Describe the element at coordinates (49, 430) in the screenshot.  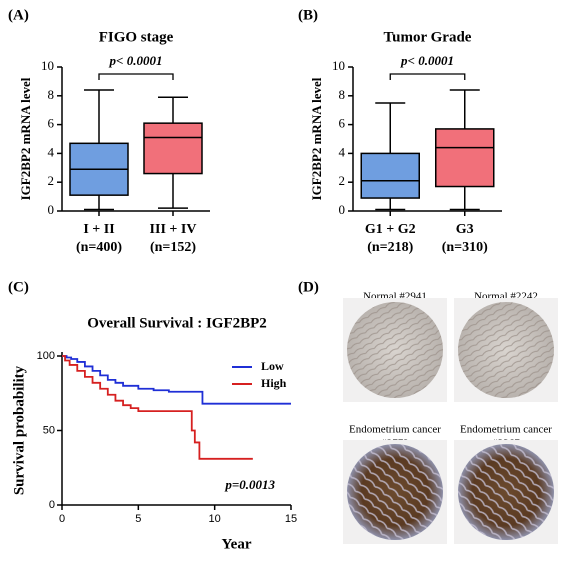
I see `y-tick-label: 50` at that location.